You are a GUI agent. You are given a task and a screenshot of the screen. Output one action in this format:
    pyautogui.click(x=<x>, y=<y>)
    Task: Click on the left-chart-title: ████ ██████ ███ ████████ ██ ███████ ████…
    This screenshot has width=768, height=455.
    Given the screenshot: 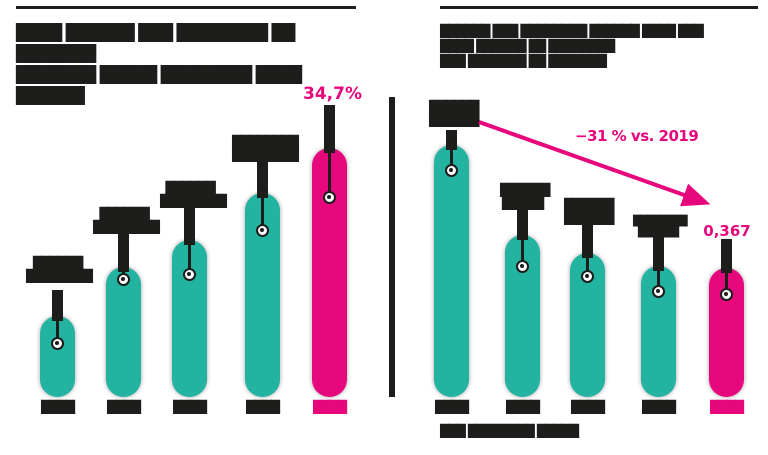 What is the action you would take?
    pyautogui.click(x=159, y=64)
    